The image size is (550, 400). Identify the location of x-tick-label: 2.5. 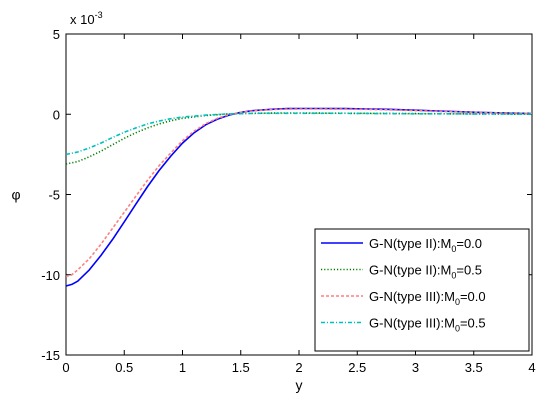
(357, 367).